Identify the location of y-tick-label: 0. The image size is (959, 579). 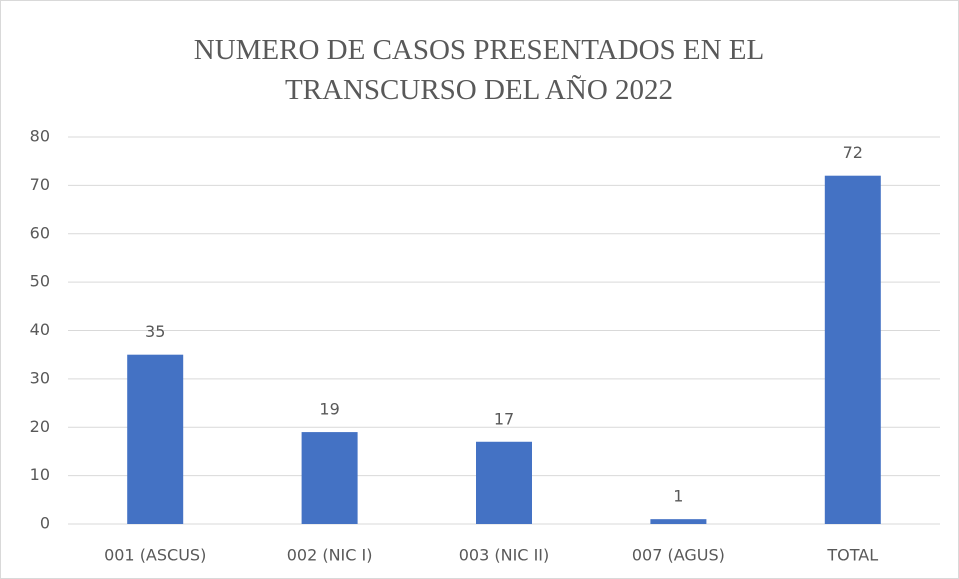
(45, 523).